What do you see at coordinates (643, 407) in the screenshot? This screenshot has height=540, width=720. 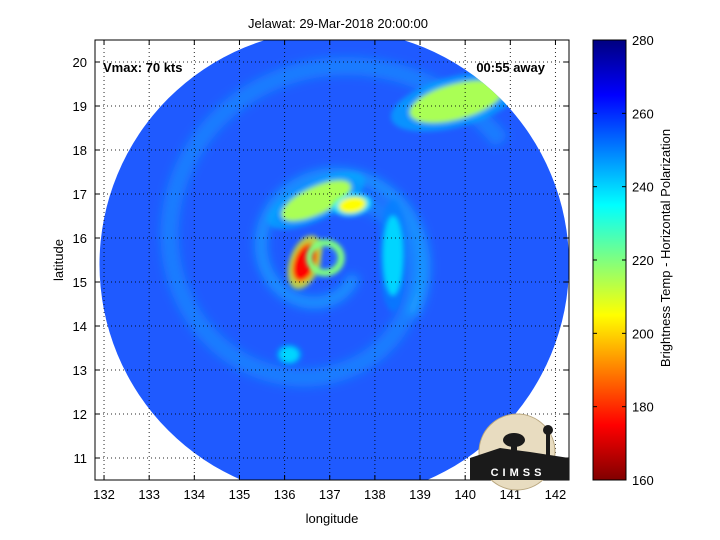 I see `colorbar-tick-label: 180` at bounding box center [643, 407].